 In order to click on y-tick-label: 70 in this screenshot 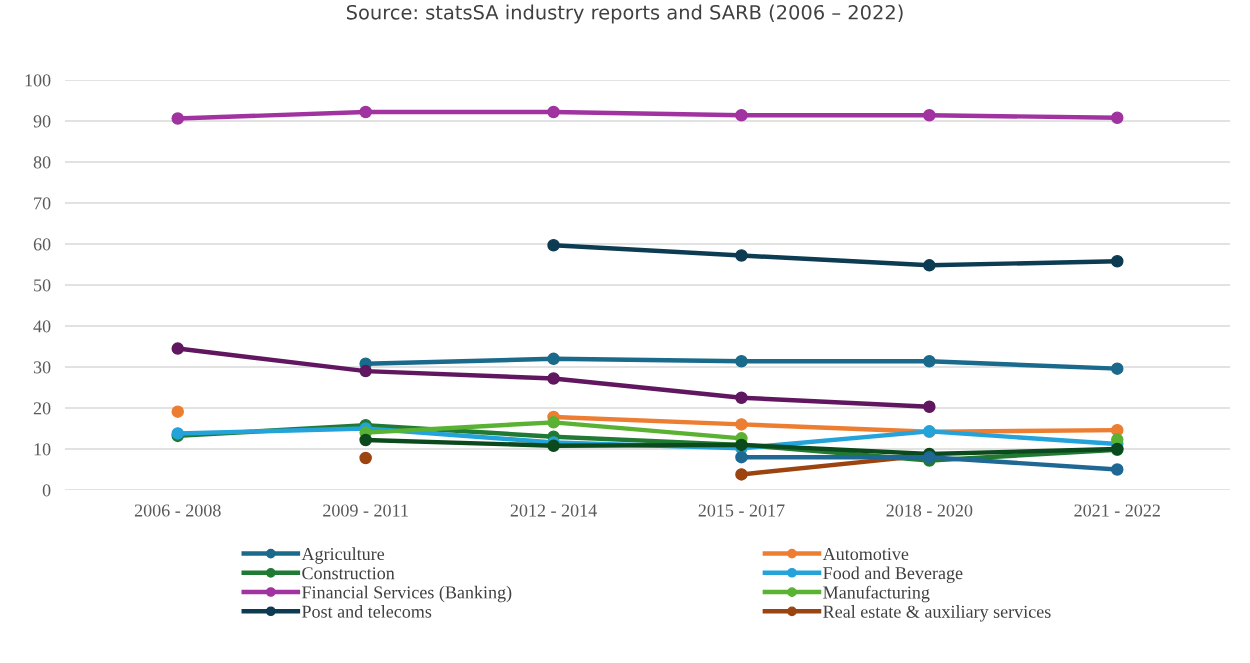, I will do `click(42, 203)`.